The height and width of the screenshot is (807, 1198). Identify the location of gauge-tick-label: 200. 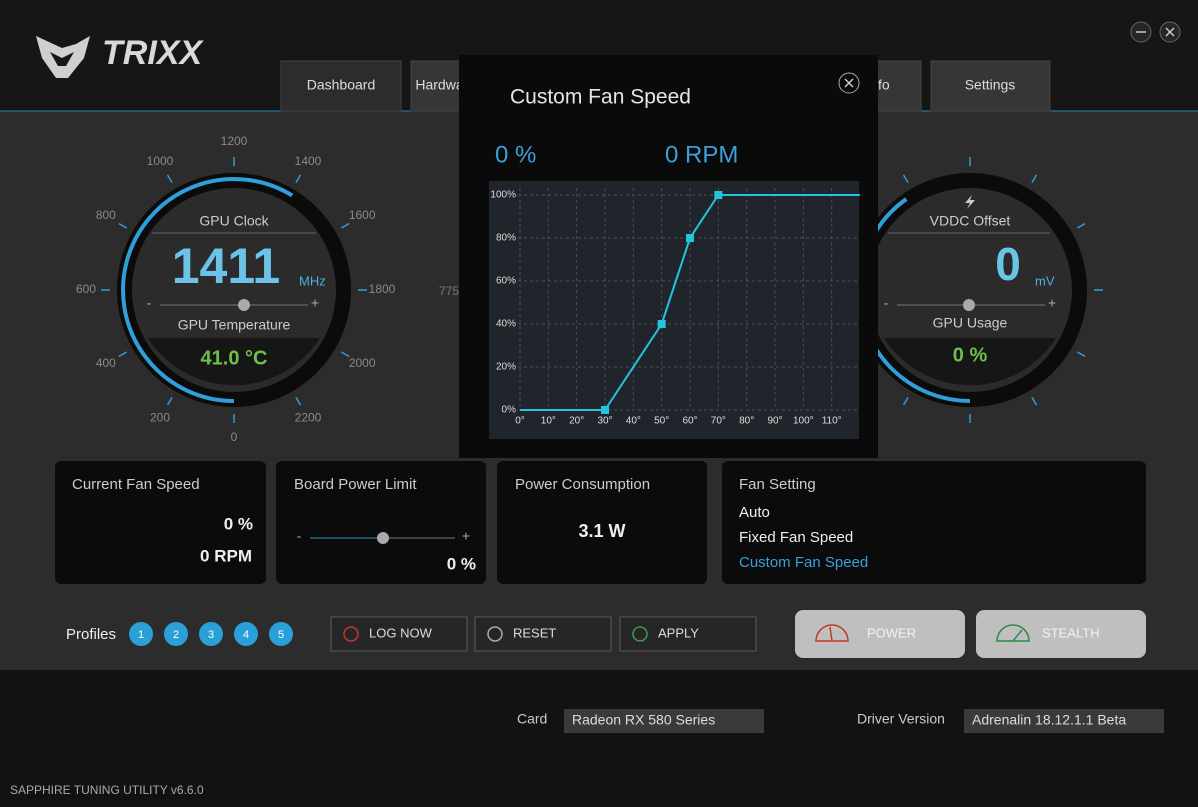
(160, 417).